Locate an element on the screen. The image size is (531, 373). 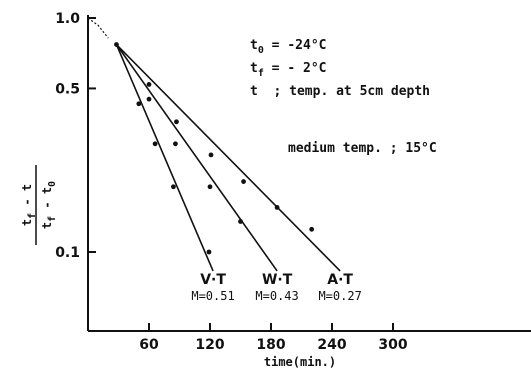
x-tick-label: 240 is located at coordinates (331, 345).